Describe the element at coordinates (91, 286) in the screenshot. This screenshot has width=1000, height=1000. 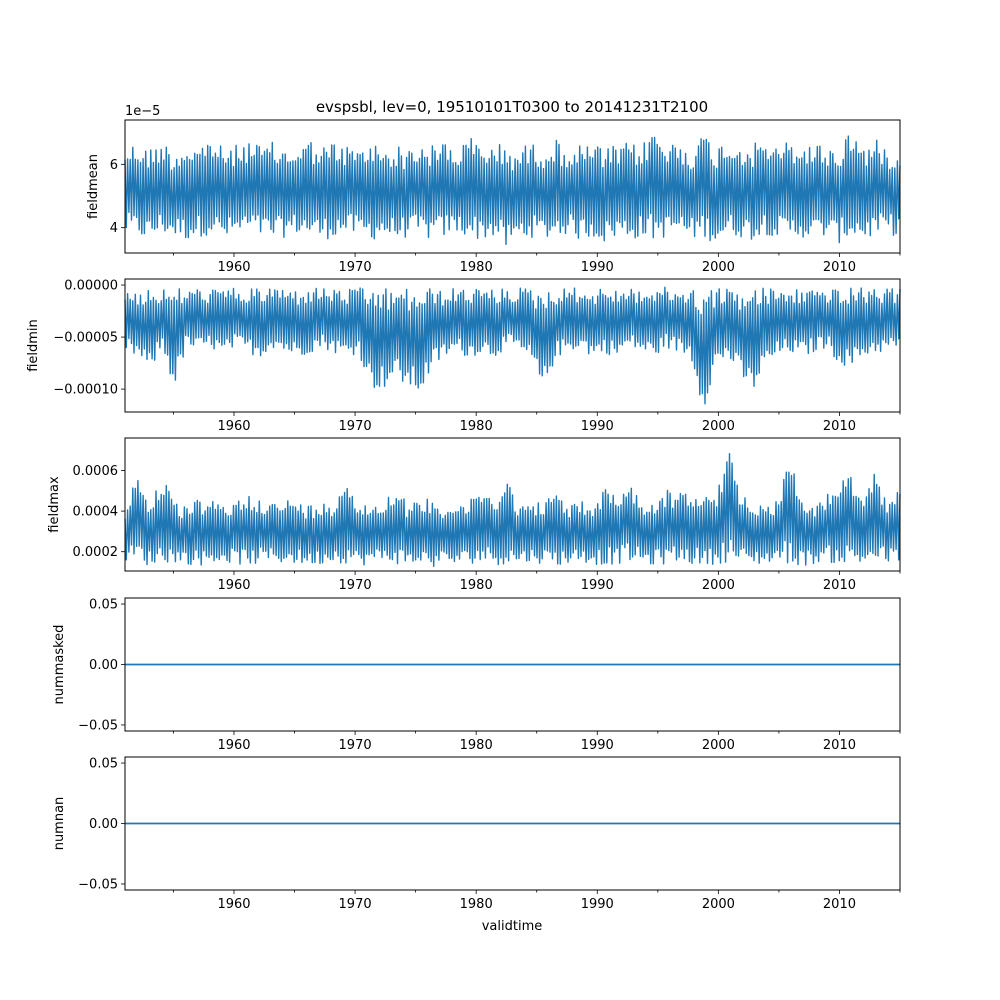
I see `y-tick-label: 0.00000` at that location.